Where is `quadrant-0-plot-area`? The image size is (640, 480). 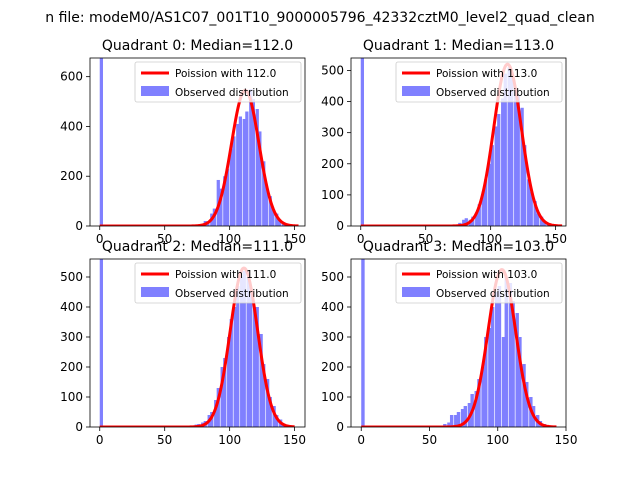 quadrant-0-plot-area is located at coordinates (199, 142).